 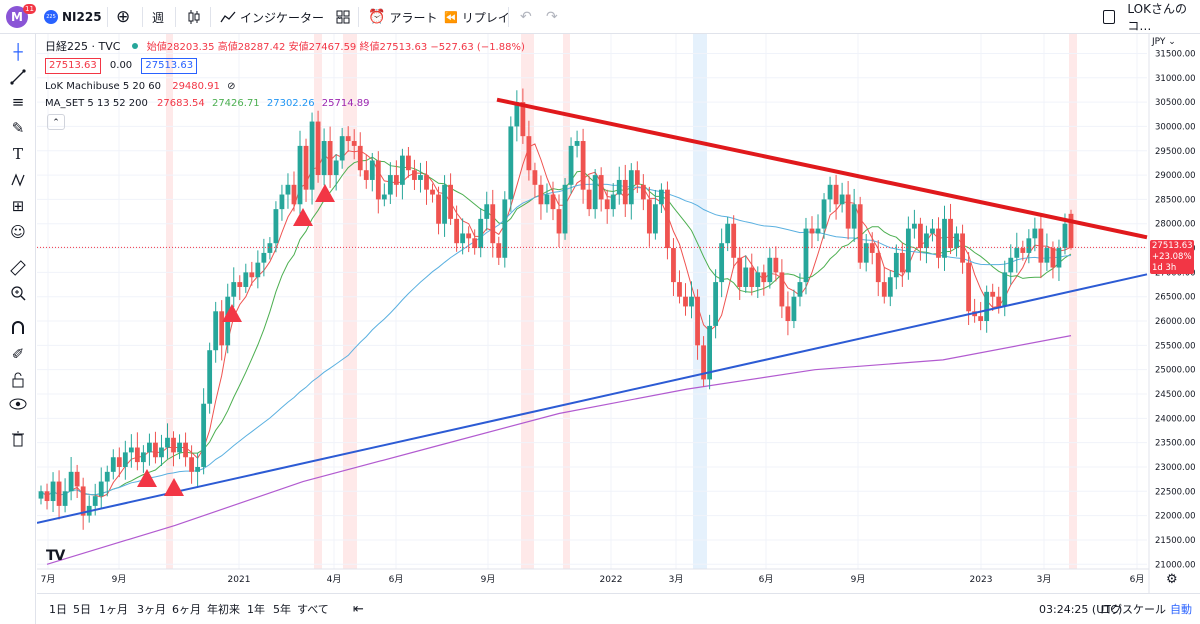 I want to click on crosshair-icon: ┼, so click(x=18, y=52).